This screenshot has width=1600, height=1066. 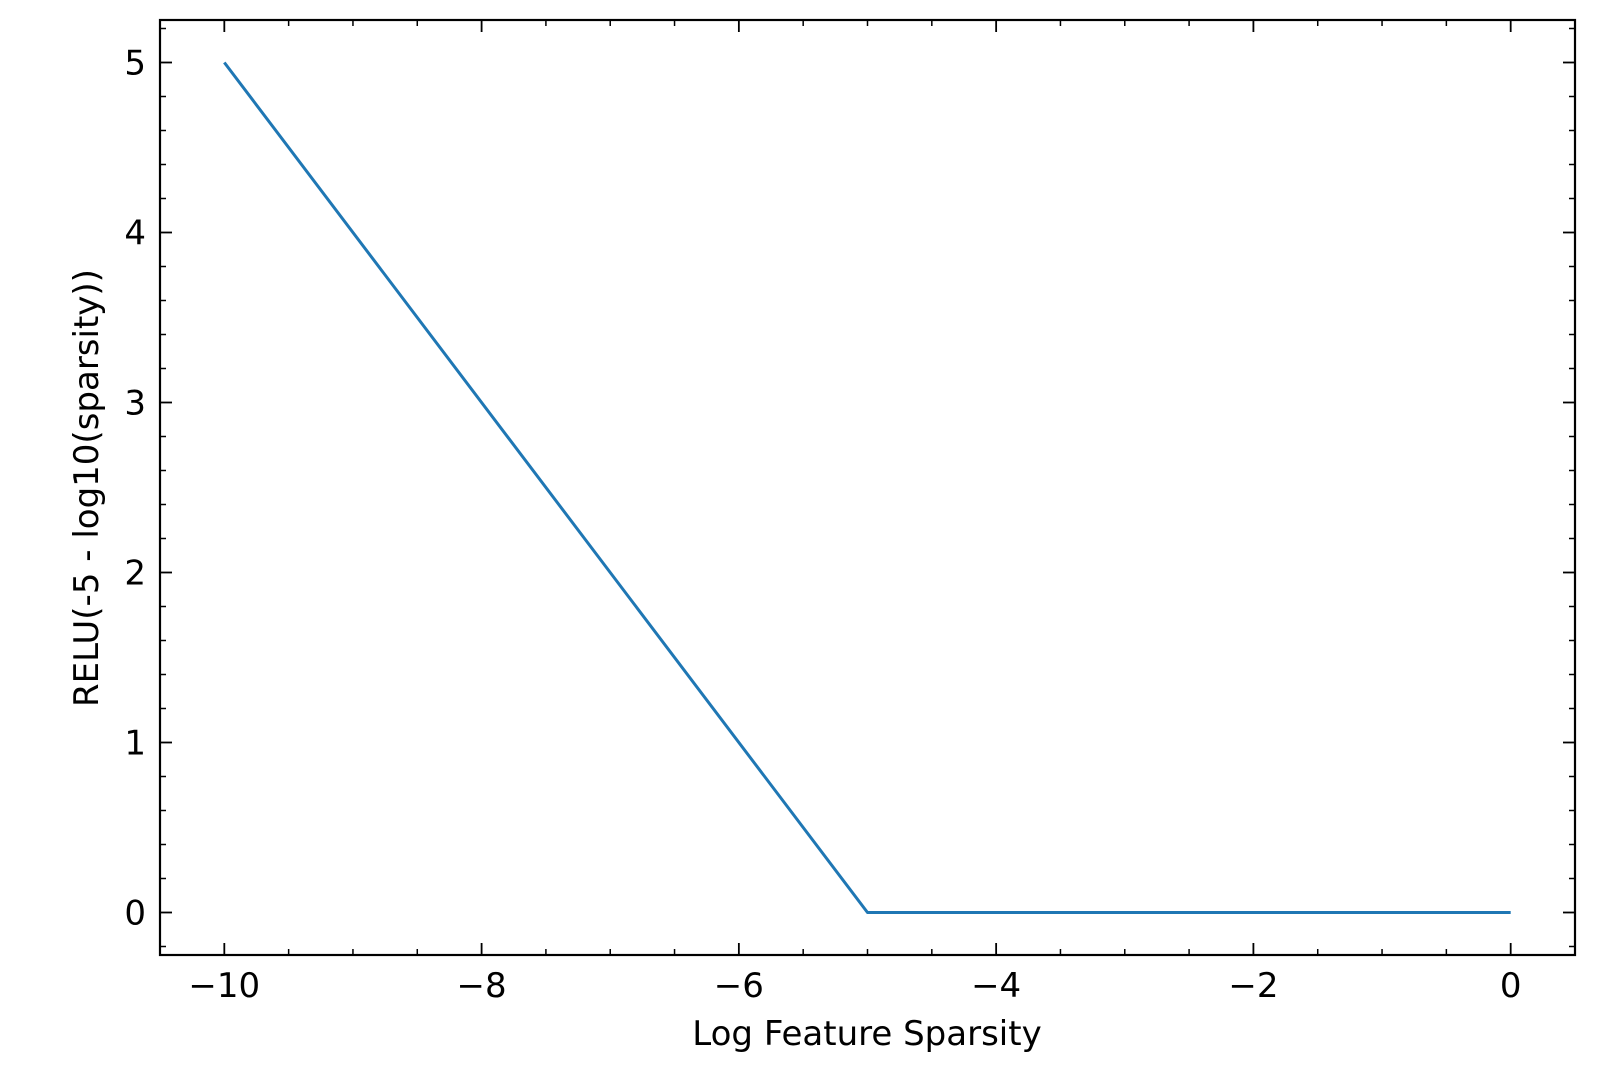 I want to click on y-tick-labels: 0 1 2 3 4 5, so click(x=135, y=489).